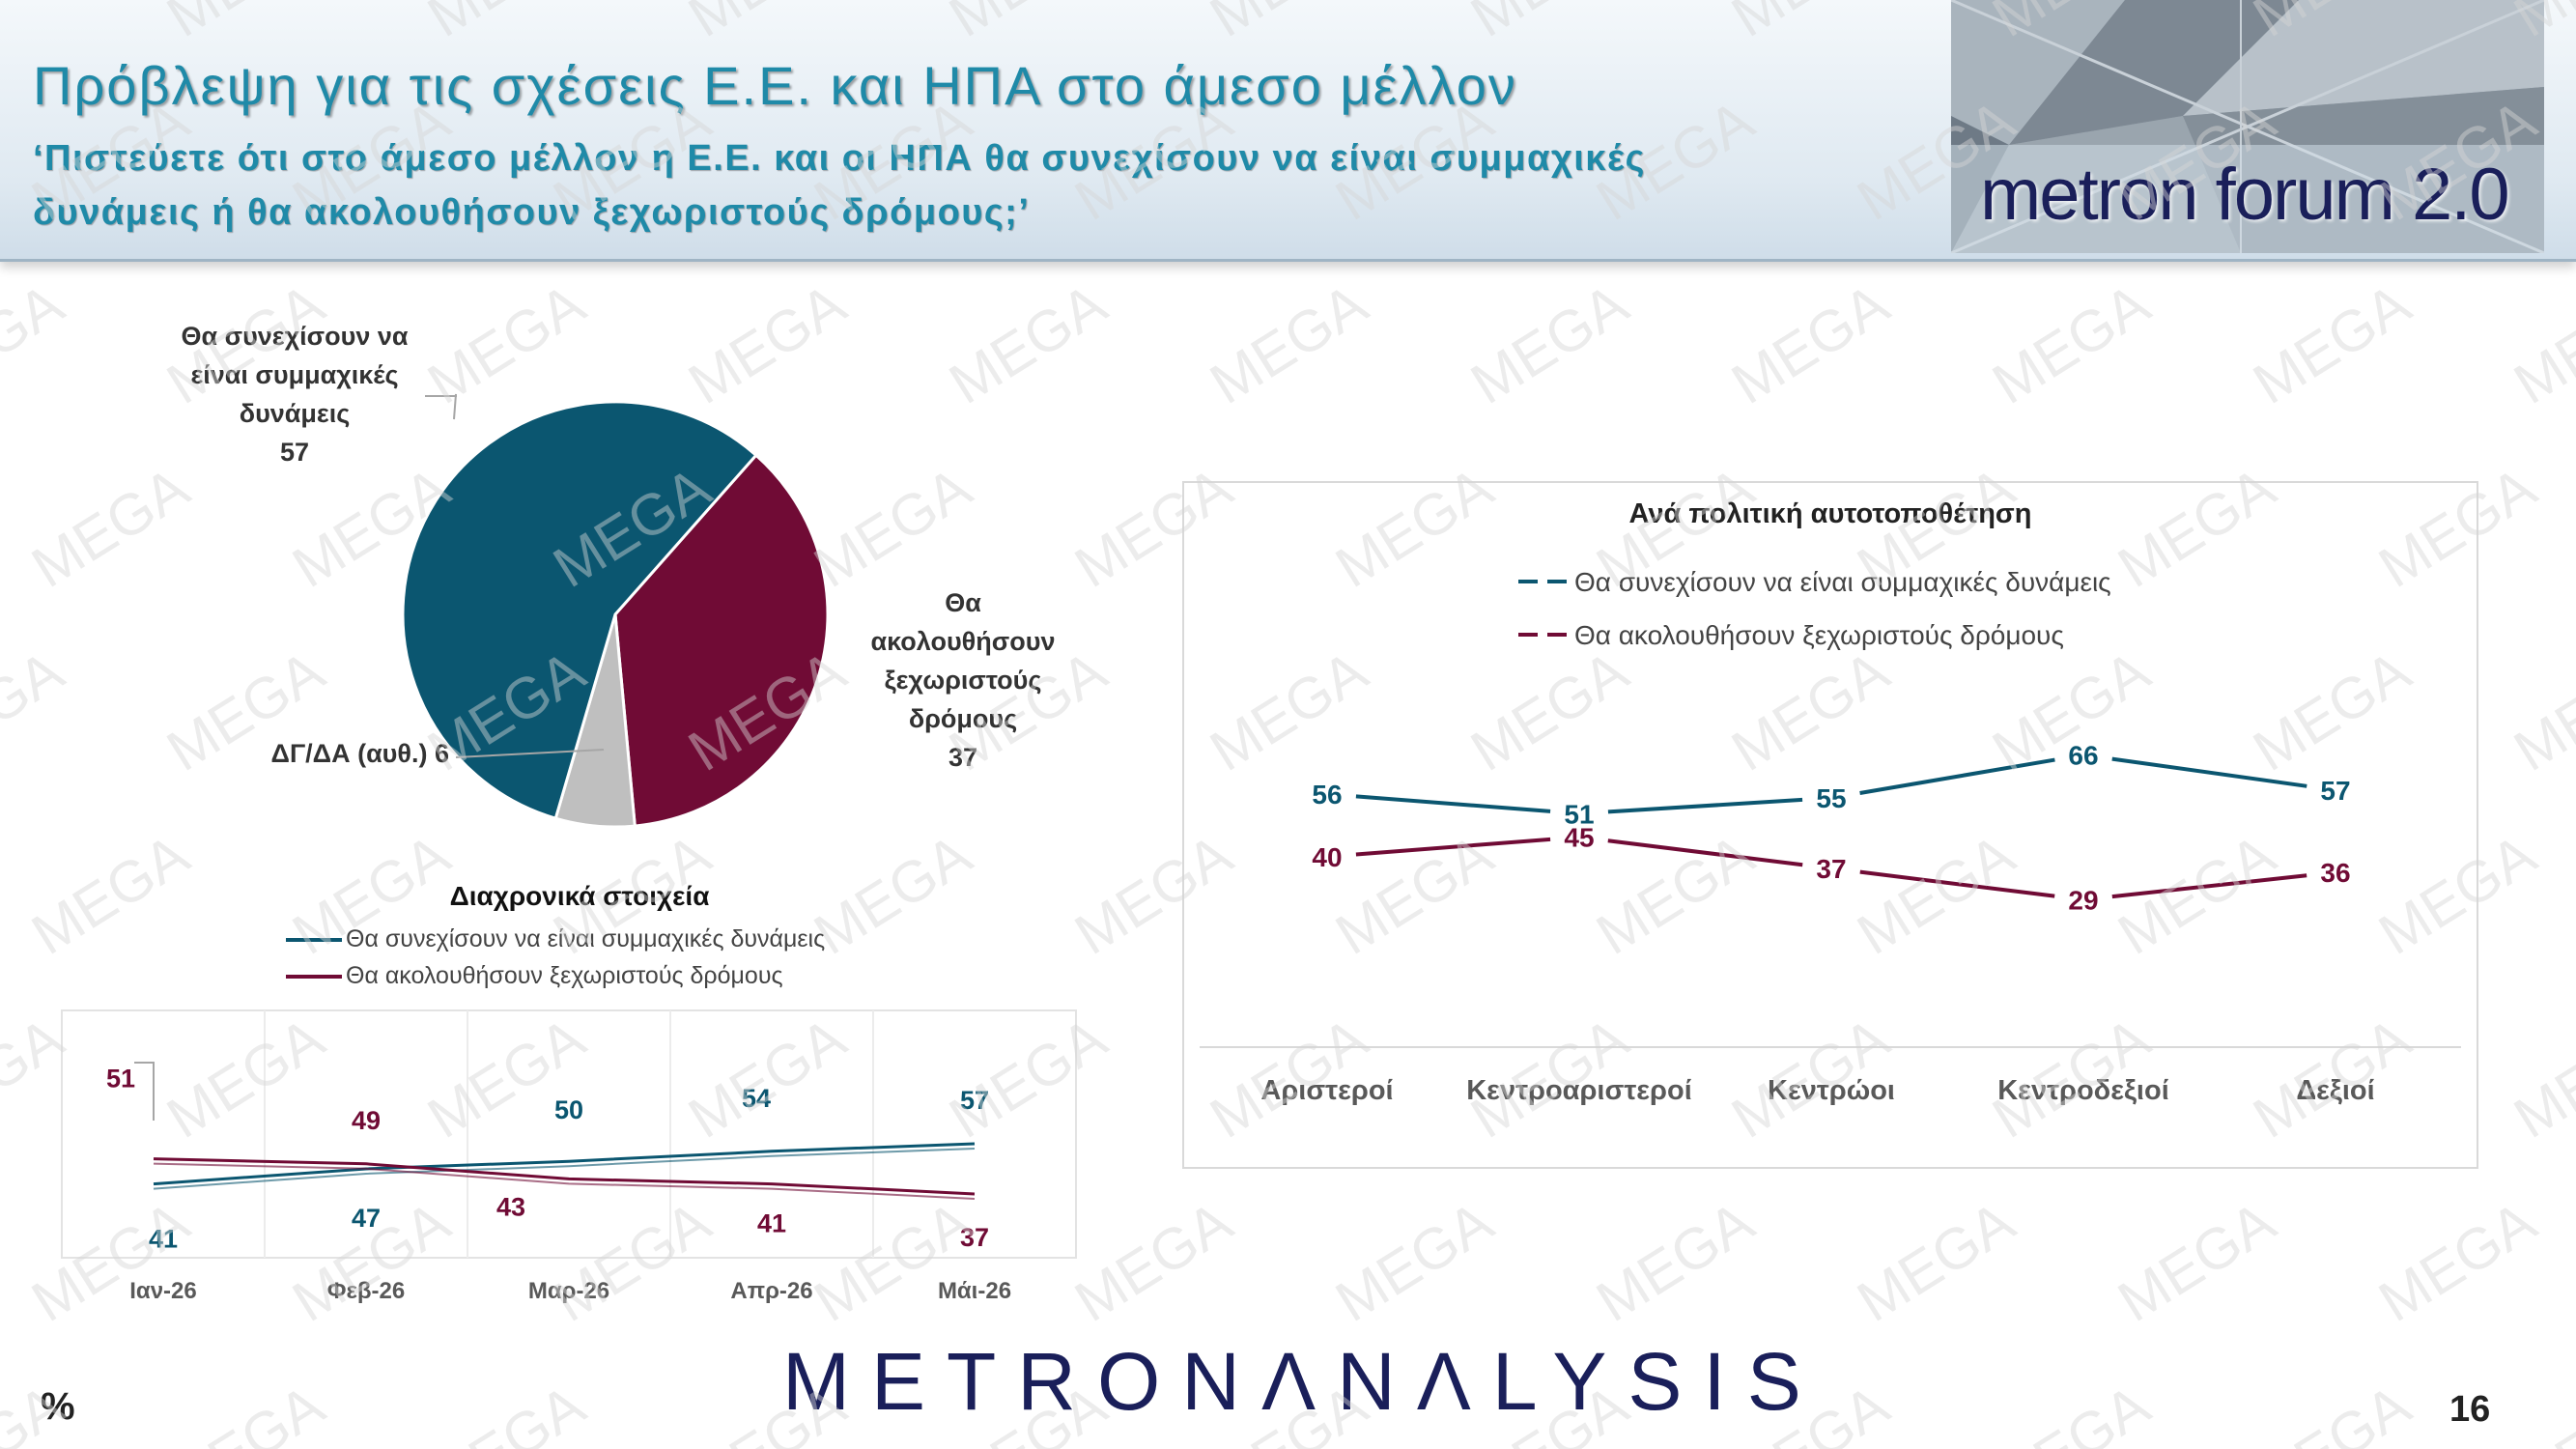 Image resolution: width=2576 pixels, height=1449 pixels. Describe the element at coordinates (1579, 838) in the screenshot. I see `ideology-data-label: 45` at that location.